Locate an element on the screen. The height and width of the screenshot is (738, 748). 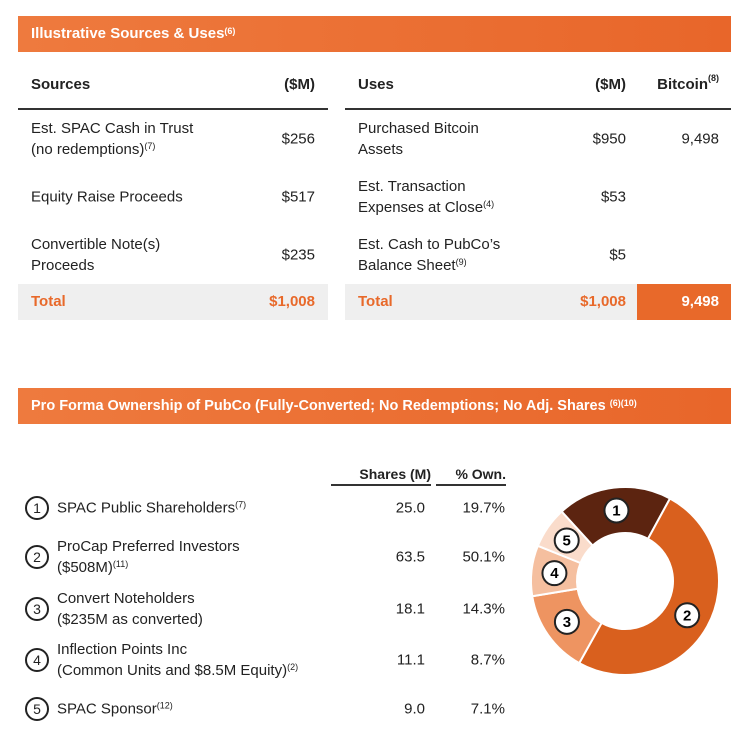
ownership-row: 1 SPAC Public Shareholders(7) 25.0 19.7% is located at coordinates (270, 508).